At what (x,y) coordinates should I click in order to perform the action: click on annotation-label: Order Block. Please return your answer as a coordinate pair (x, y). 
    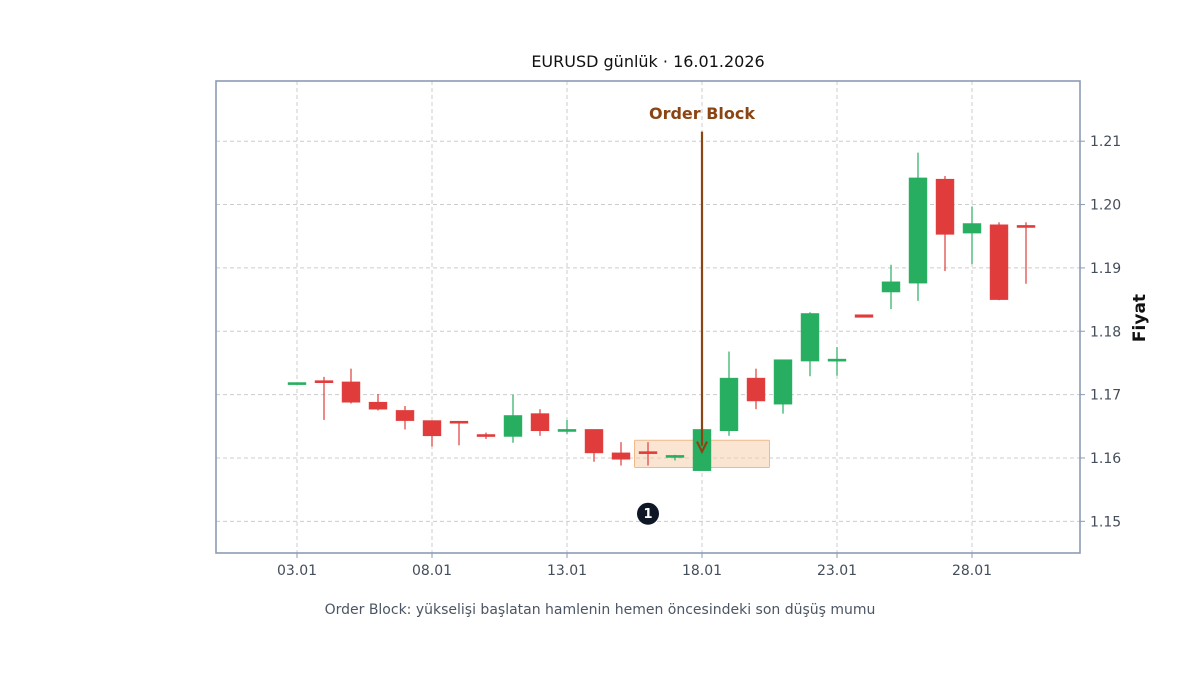
    Looking at the image, I should click on (702, 113).